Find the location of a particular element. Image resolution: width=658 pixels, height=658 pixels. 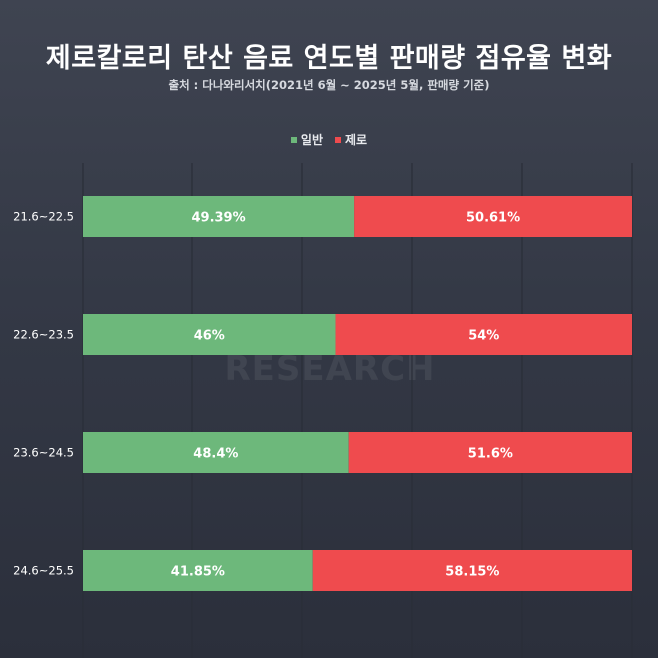

legend-item-zero: 제로 is located at coordinates (351, 139).